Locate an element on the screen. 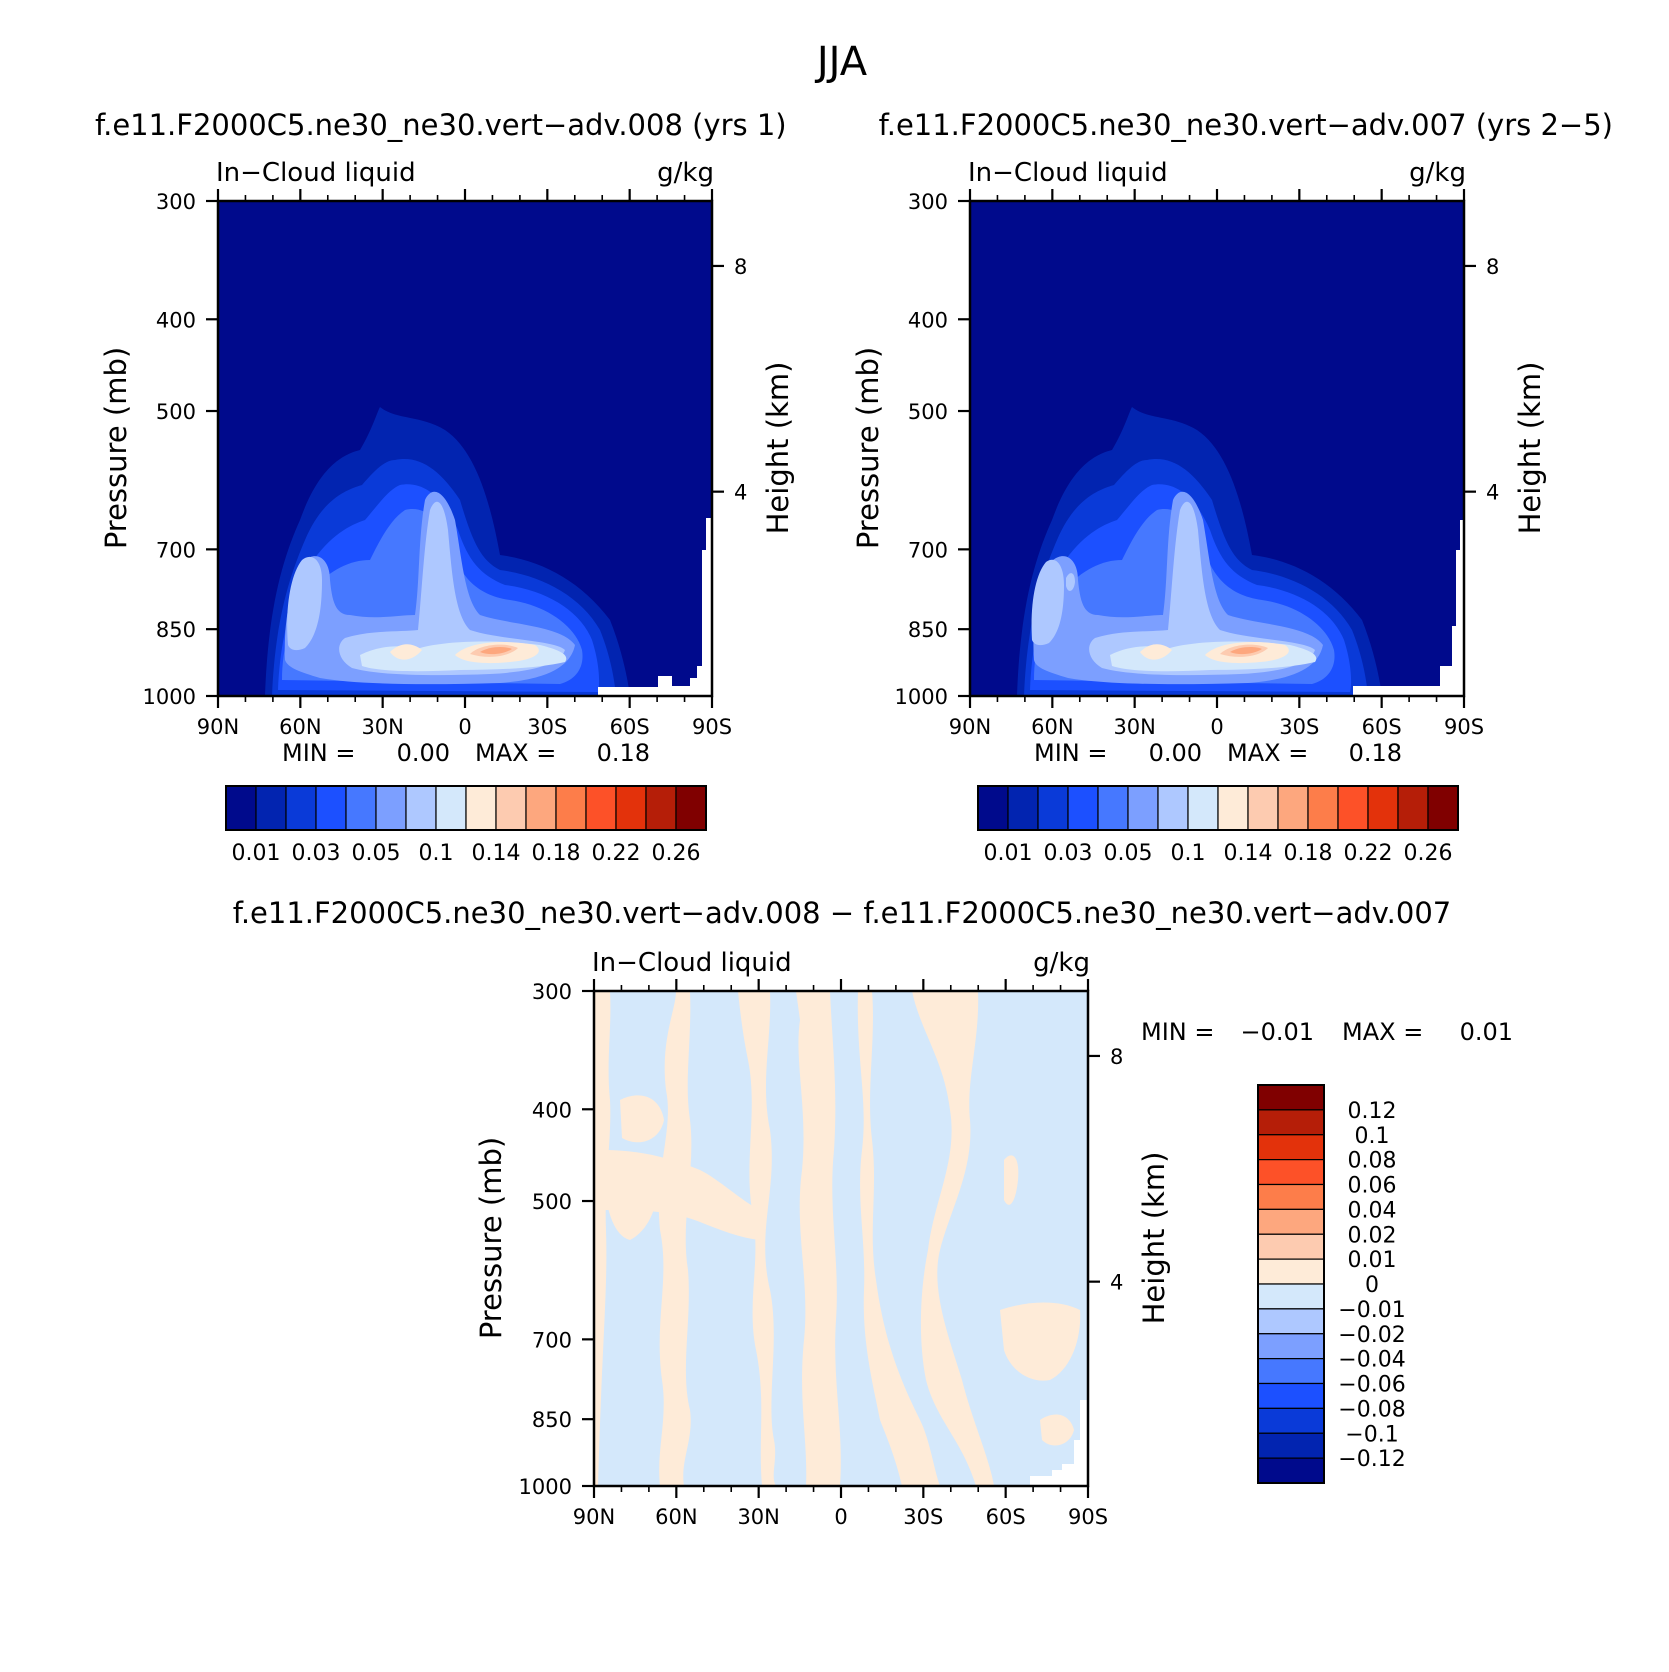 This screenshot has width=1669, height=1672. colorbar-label: 0.05 is located at coordinates (376, 853).